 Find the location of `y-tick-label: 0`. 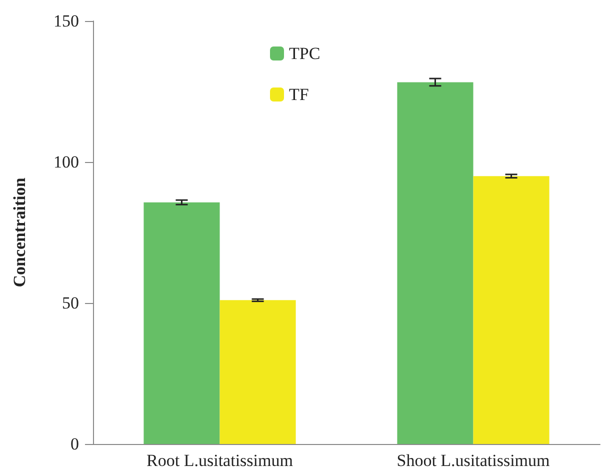

y-tick-label: 0 is located at coordinates (74, 444).